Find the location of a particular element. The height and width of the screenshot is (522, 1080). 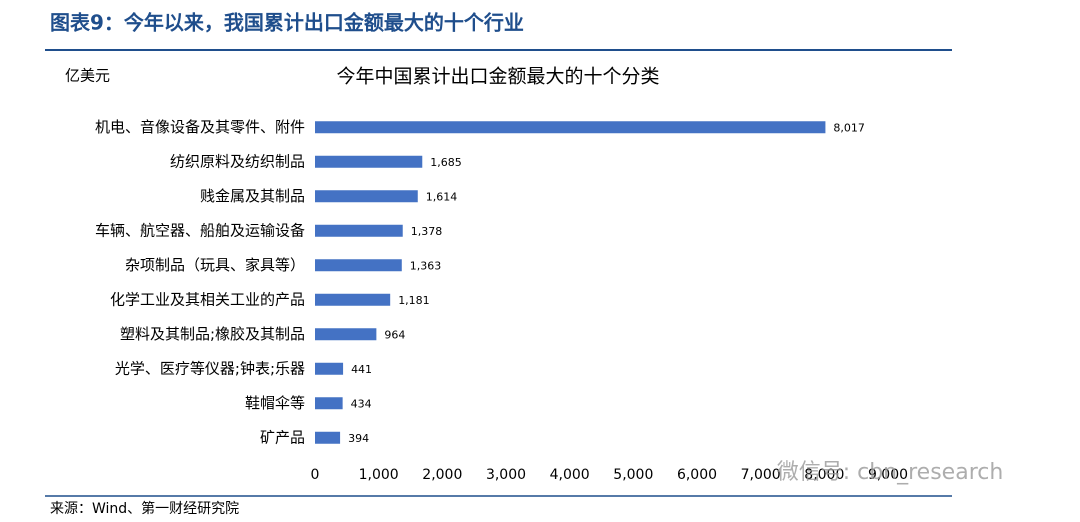

value-label: 1,685 is located at coordinates (446, 162).